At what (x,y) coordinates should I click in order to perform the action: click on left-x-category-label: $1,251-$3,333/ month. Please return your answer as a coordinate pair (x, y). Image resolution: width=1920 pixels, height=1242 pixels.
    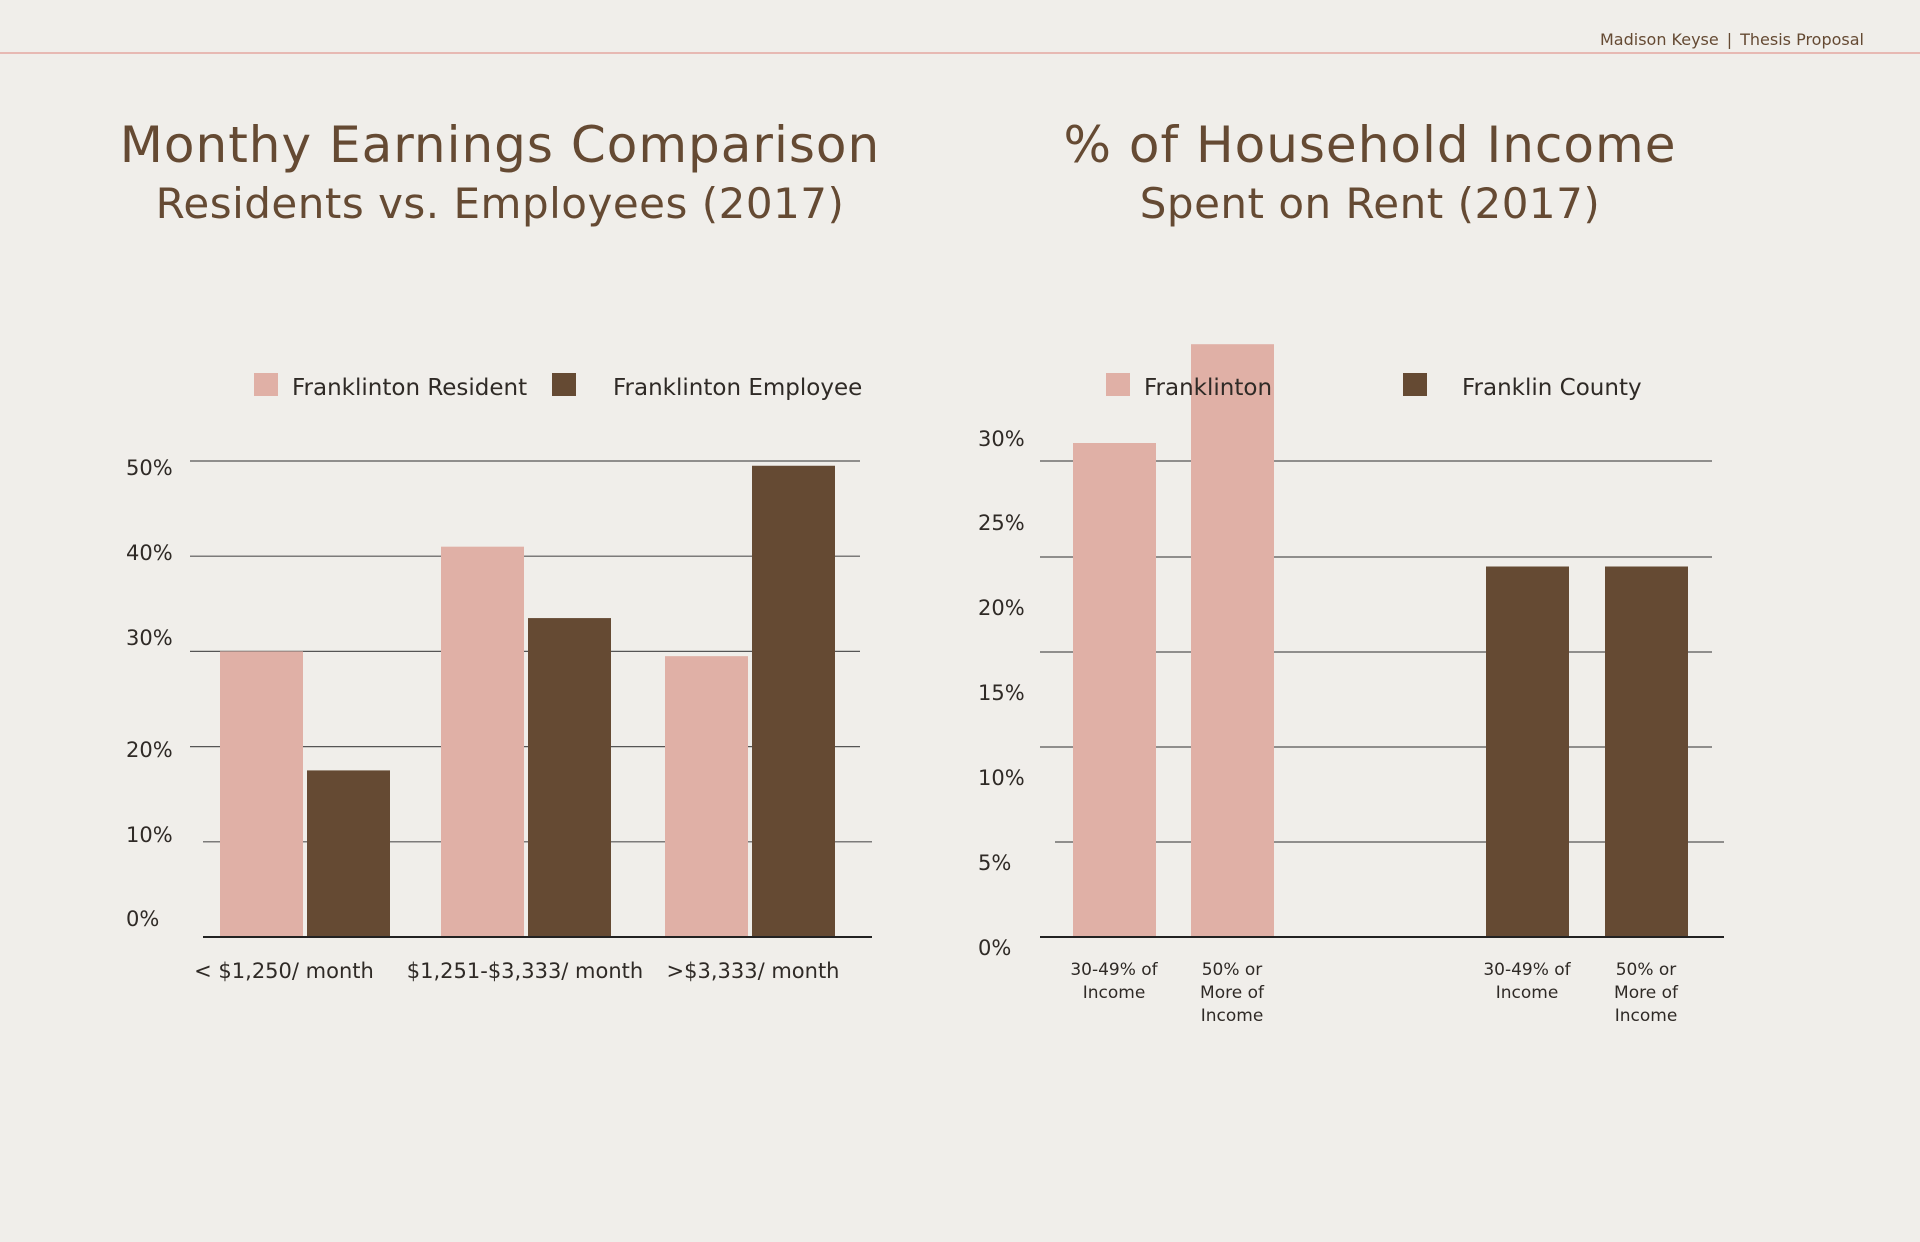
    Looking at the image, I should click on (525, 971).